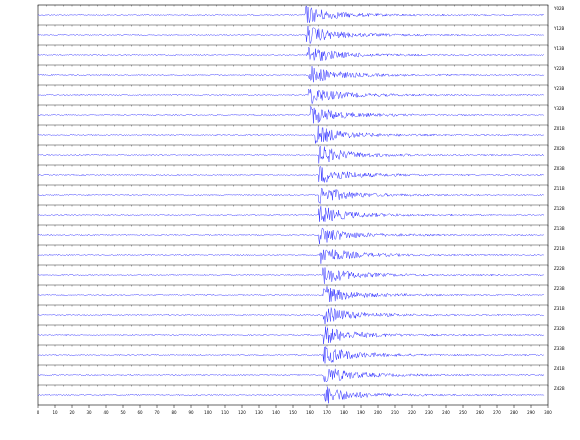  What do you see at coordinates (559, 28) in the screenshot?
I see `station-label: Y12B` at bounding box center [559, 28].